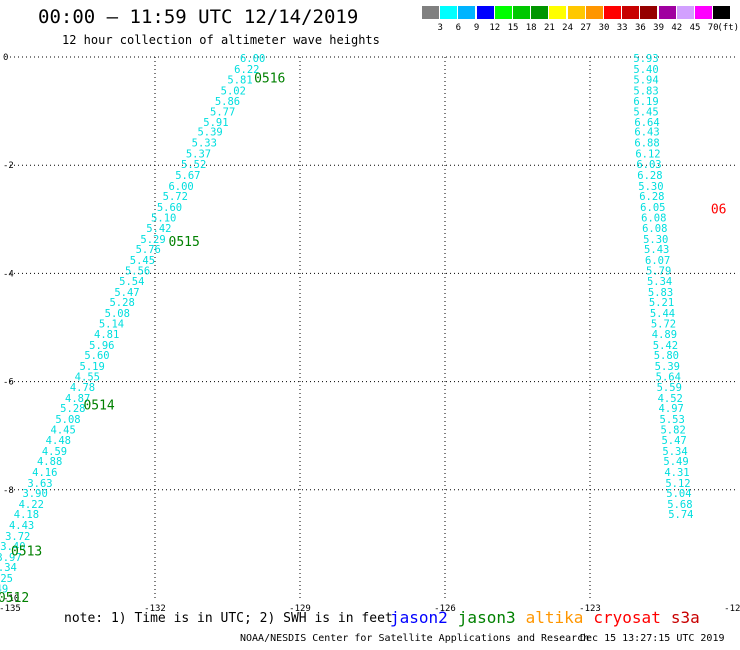 Image resolution: width=740 pixels, height=650 pixels. I want to click on color-tick-label: 24, so click(568, 28).